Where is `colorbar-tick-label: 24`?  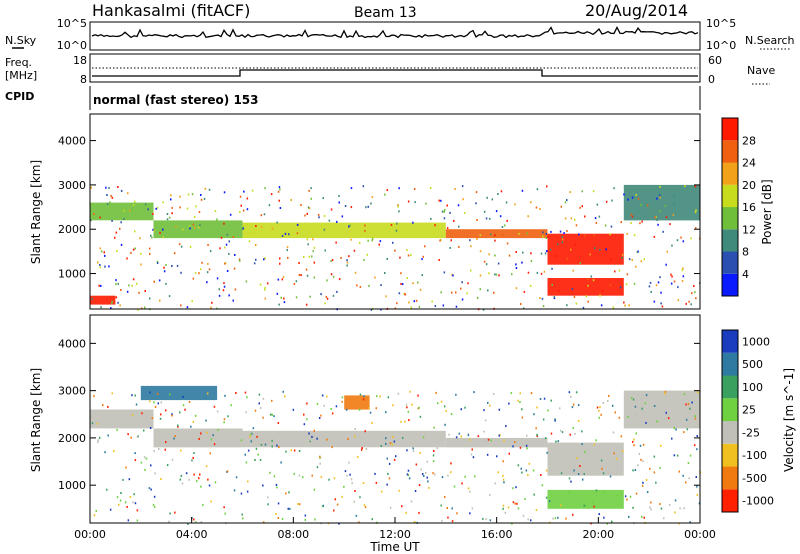 colorbar-tick-label: 24 is located at coordinates (749, 163).